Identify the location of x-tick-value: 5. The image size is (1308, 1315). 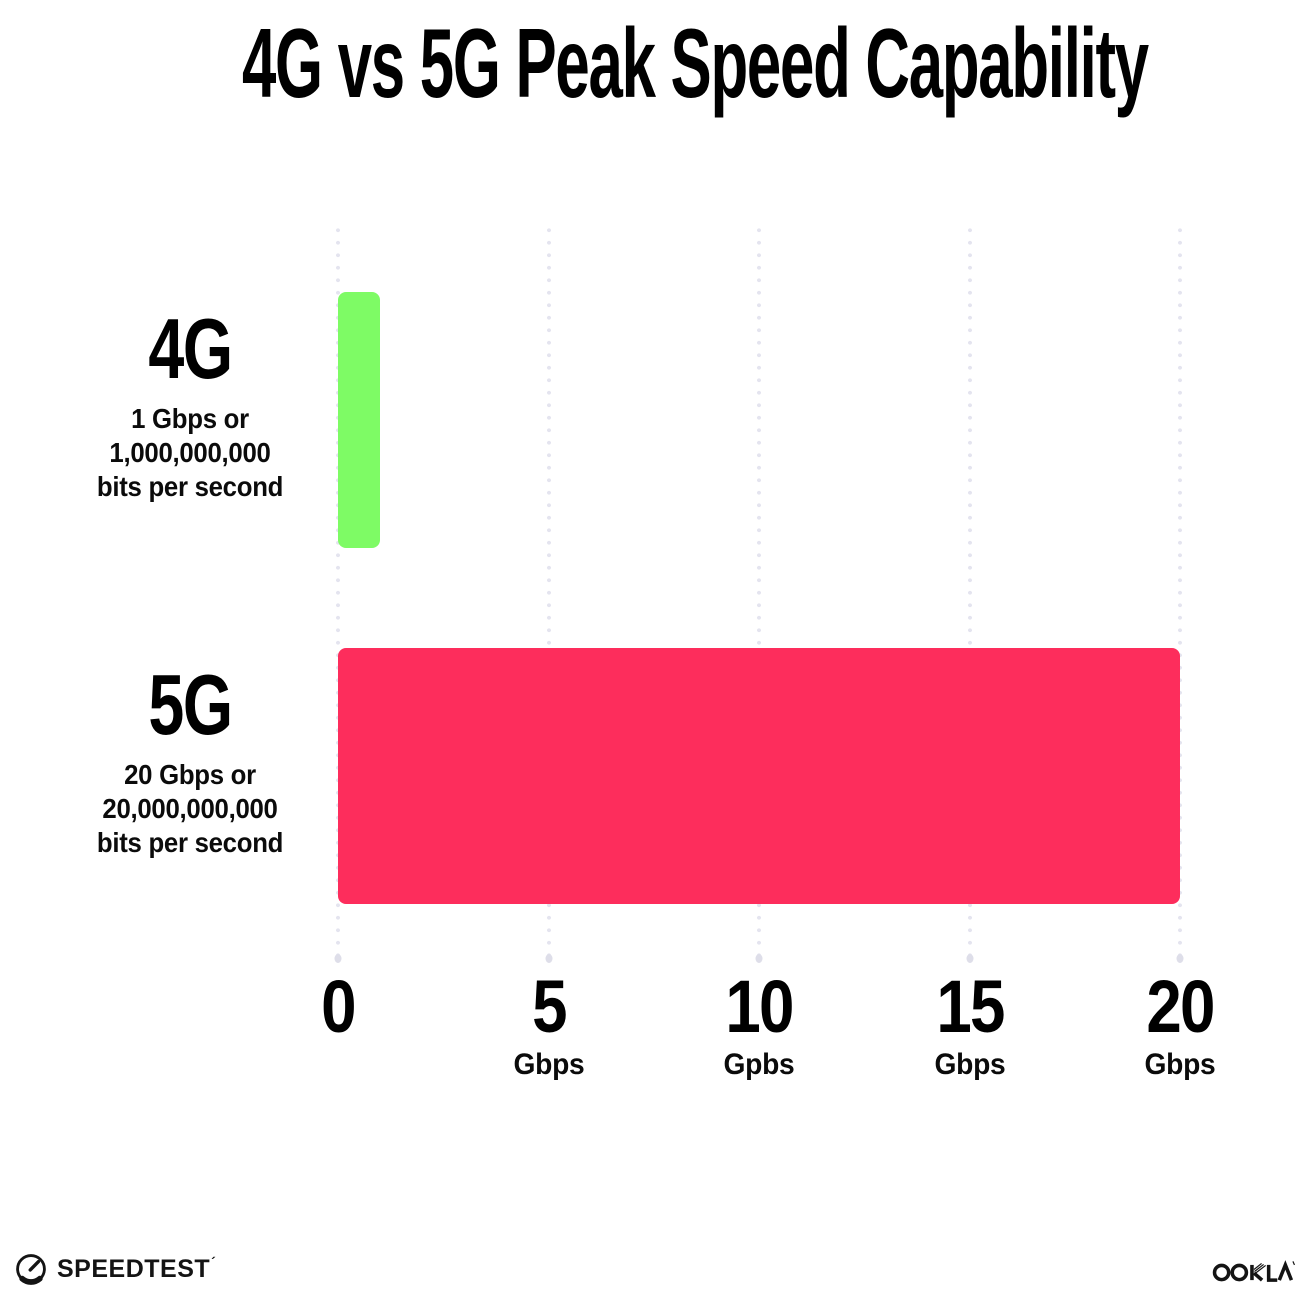
(549, 1006).